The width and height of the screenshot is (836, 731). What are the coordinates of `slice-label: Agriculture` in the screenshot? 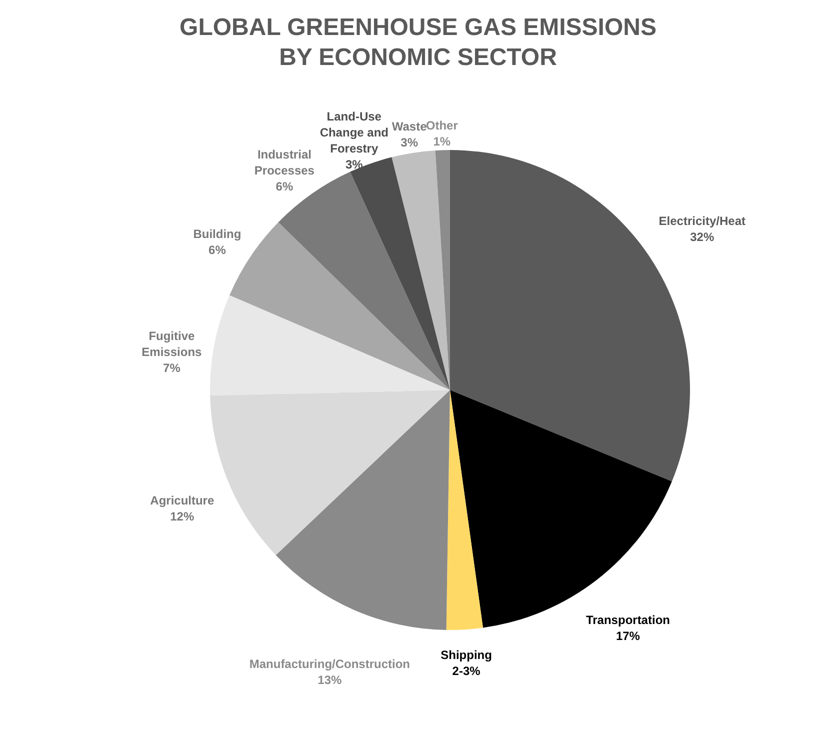 It's located at (182, 500).